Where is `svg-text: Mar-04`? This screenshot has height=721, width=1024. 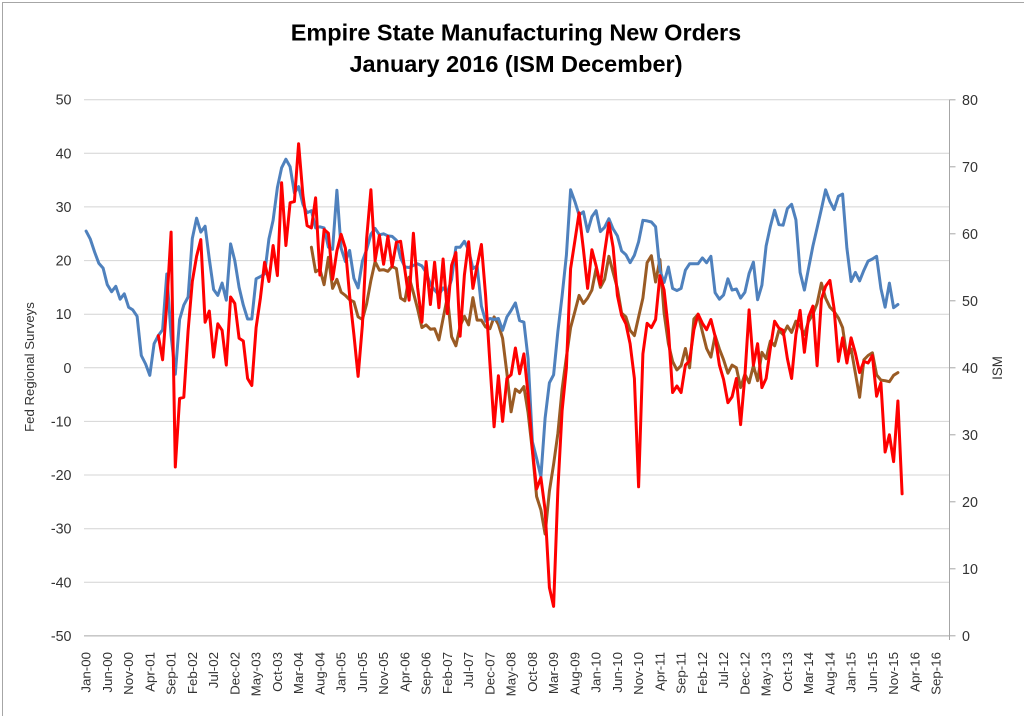
svg-text: Mar-04 is located at coordinates (298, 673).